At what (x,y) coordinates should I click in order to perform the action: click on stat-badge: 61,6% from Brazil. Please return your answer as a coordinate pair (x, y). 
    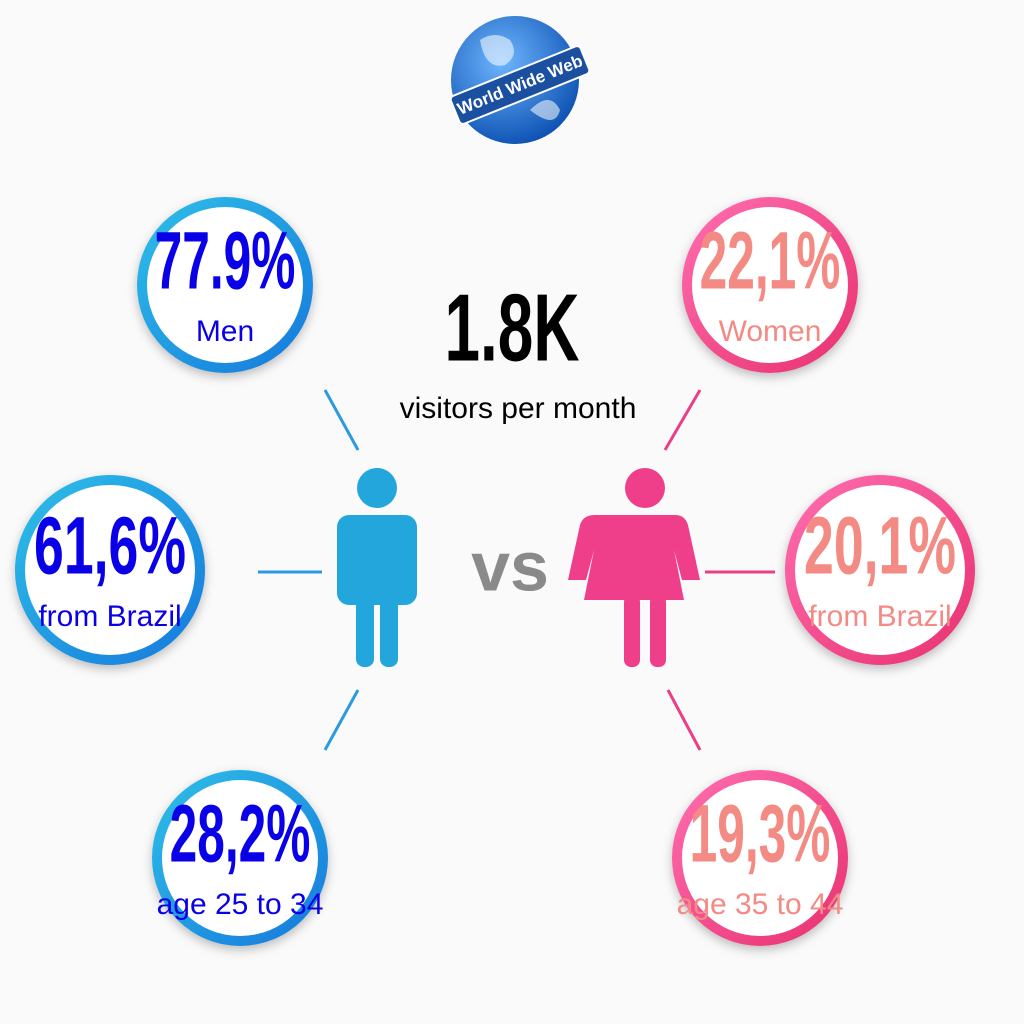
    Looking at the image, I should click on (110, 570).